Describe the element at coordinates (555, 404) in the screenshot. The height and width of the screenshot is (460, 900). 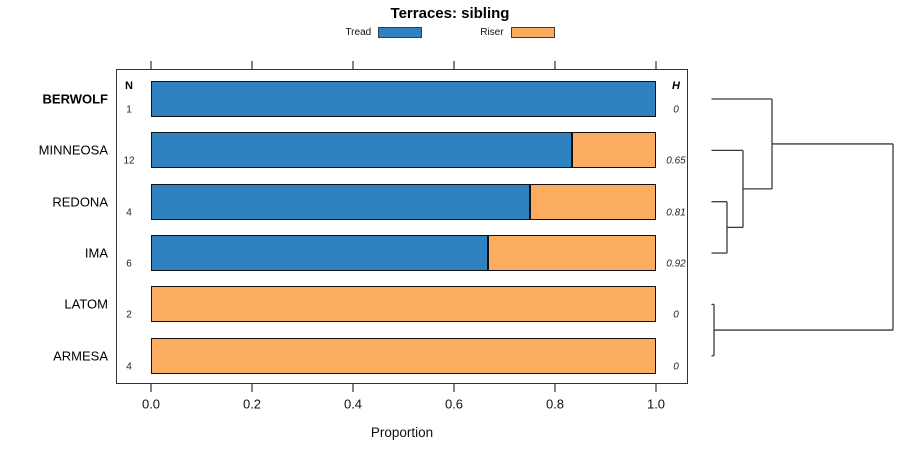
I see `x-tick-label: 0.8` at that location.